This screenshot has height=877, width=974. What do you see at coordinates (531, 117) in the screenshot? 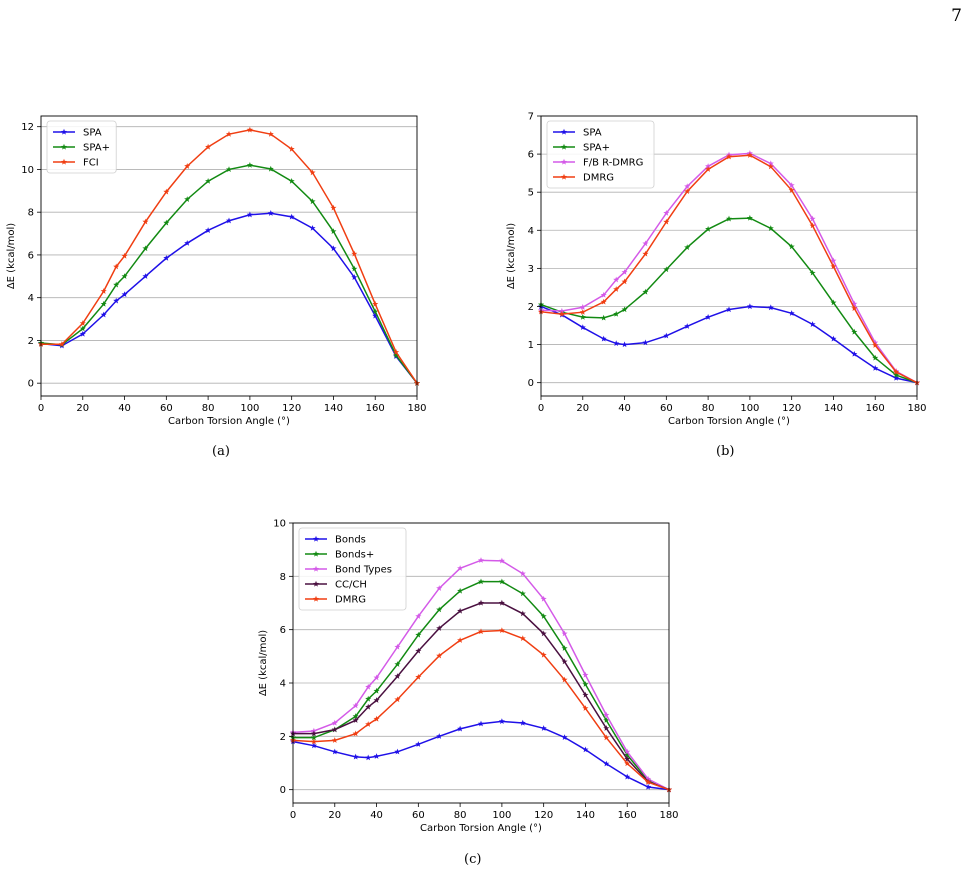
I see `y-tick-label: 7` at bounding box center [531, 117].